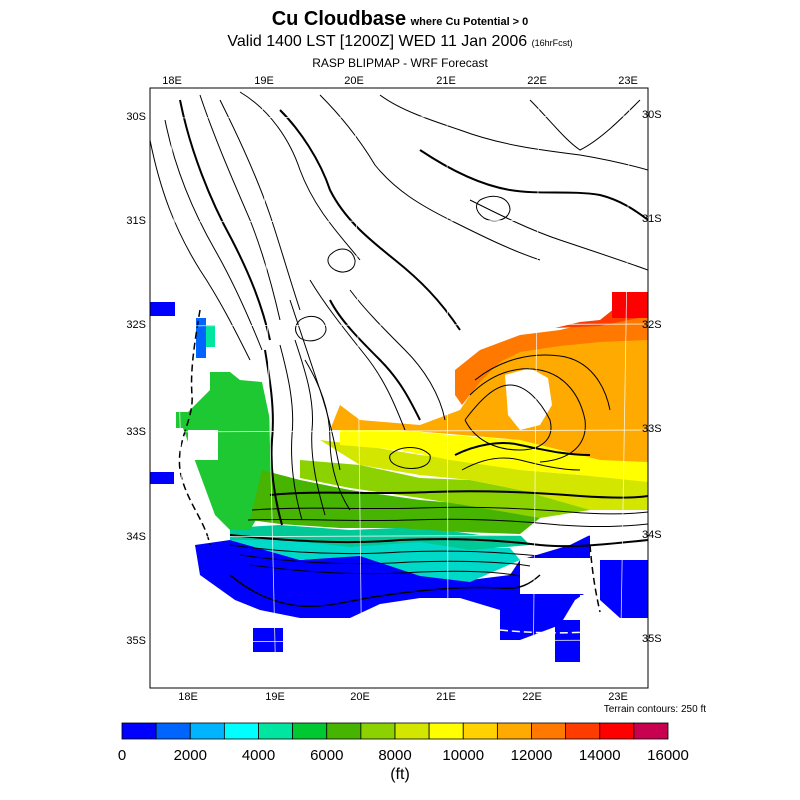  I want to click on graticule-meridian-19e, so click(269, 388).